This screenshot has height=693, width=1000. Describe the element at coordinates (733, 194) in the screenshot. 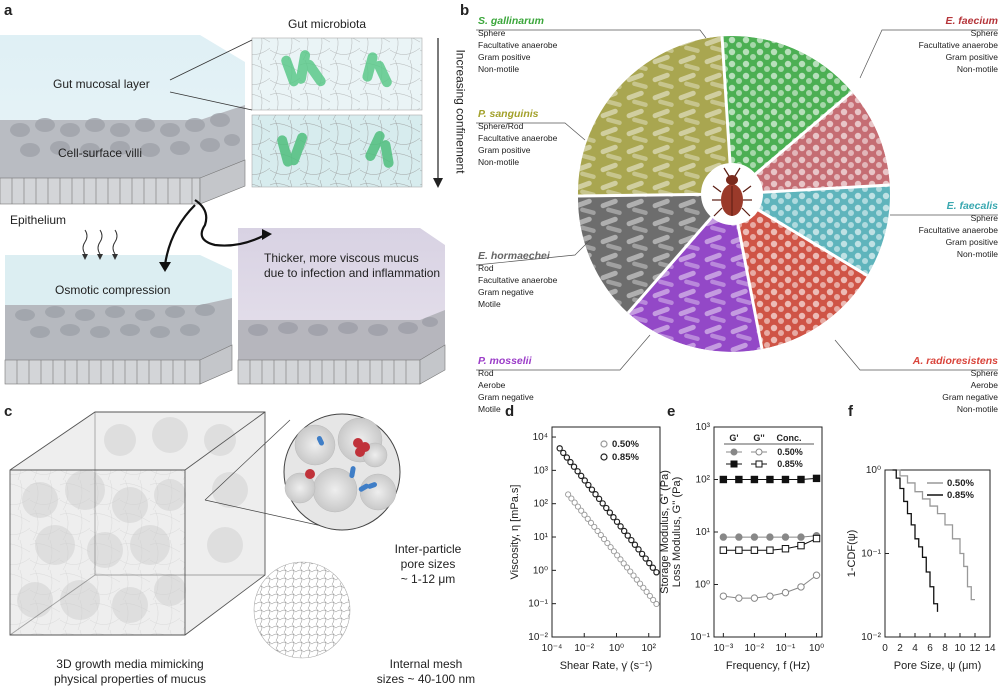

I see `bacteria-pie` at that location.